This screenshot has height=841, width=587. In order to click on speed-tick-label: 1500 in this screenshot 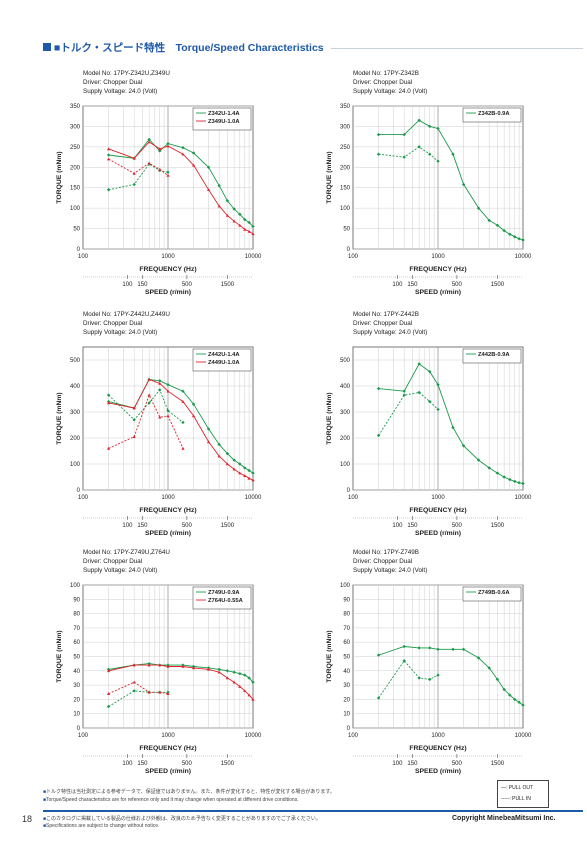, I will do `click(228, 526)`.